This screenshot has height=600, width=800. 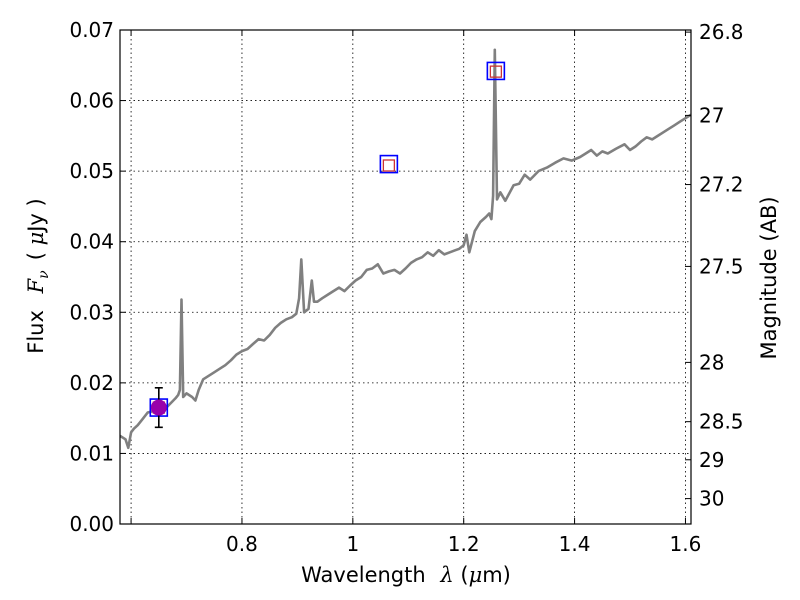 What do you see at coordinates (38, 275) in the screenshot?
I see `y-axis-label: Flux Fν( μJy )` at bounding box center [38, 275].